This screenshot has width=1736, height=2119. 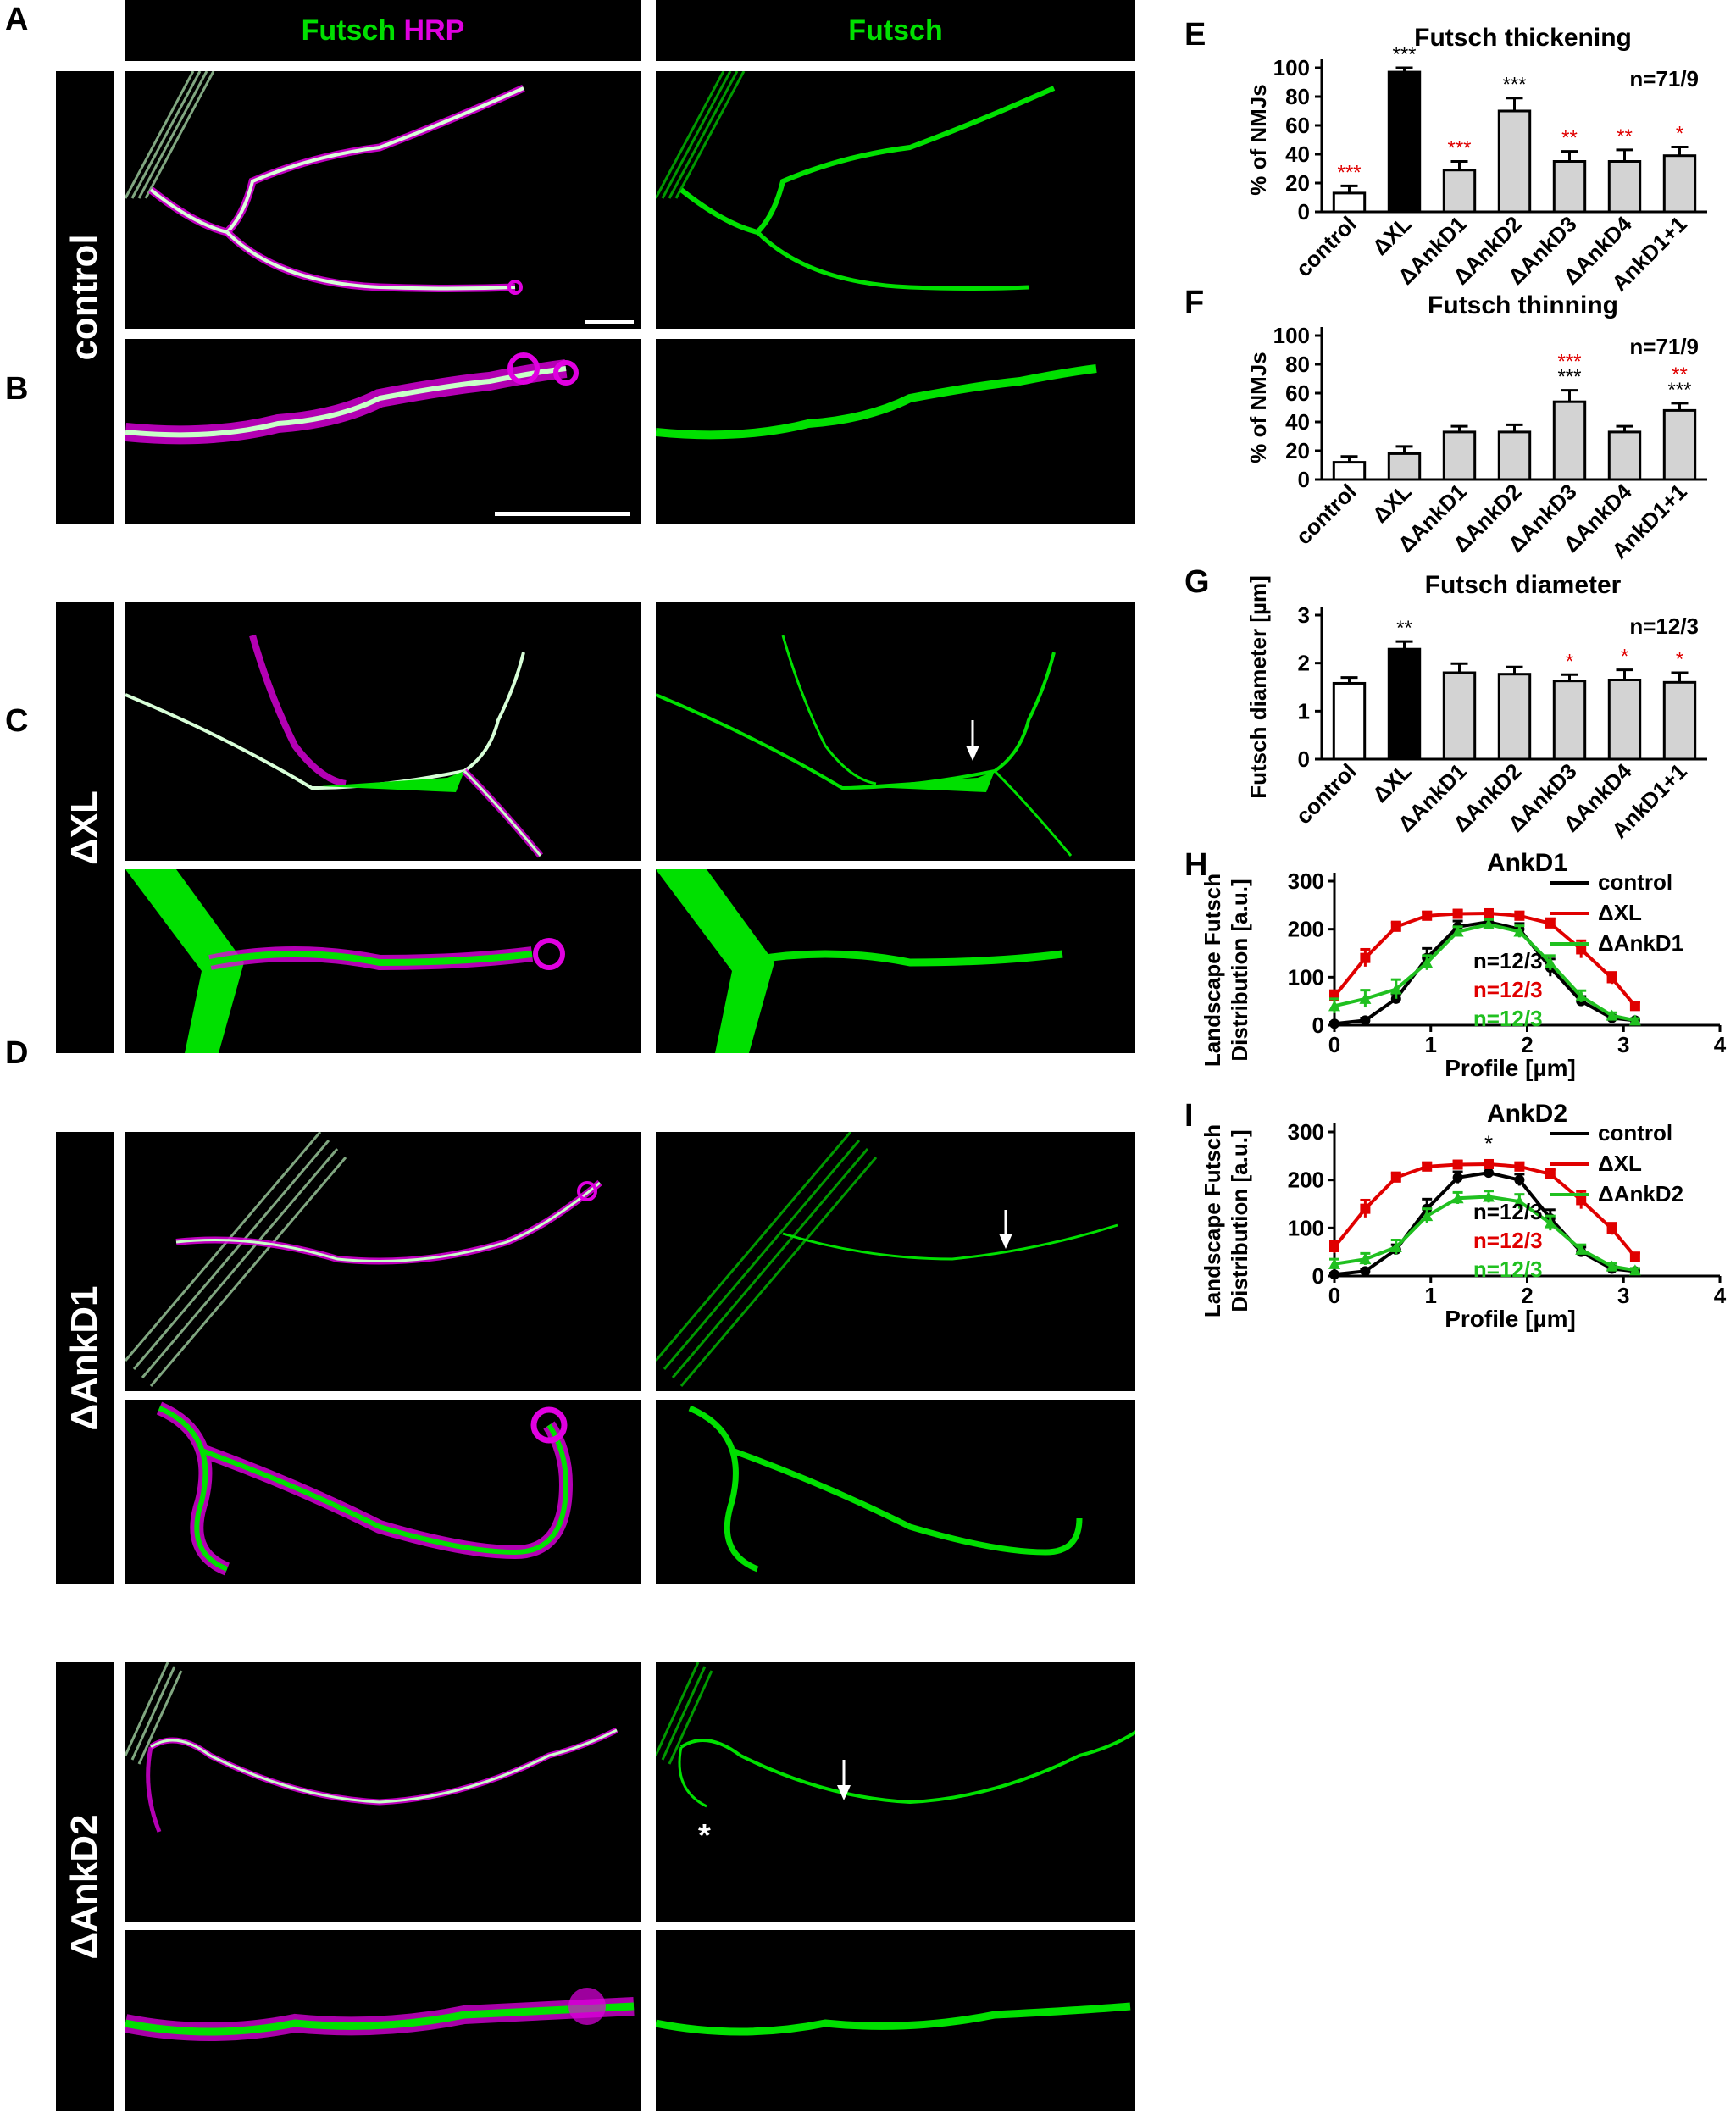 What do you see at coordinates (1239, 1221) in the screenshot?
I see `y-axis-label: Distribution [a.u.]` at bounding box center [1239, 1221].